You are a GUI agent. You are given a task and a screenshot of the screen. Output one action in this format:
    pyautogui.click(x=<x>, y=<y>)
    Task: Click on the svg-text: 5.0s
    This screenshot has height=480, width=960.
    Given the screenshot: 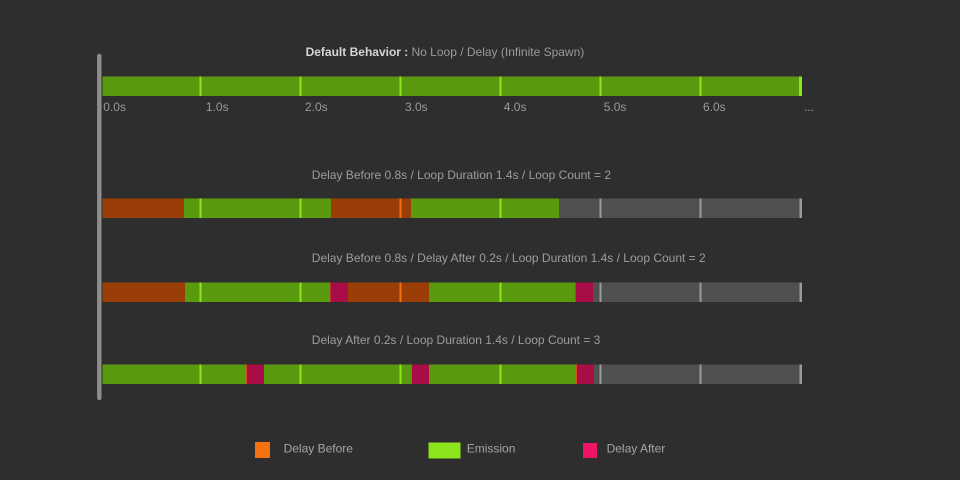 What is the action you would take?
    pyautogui.click(x=615, y=107)
    